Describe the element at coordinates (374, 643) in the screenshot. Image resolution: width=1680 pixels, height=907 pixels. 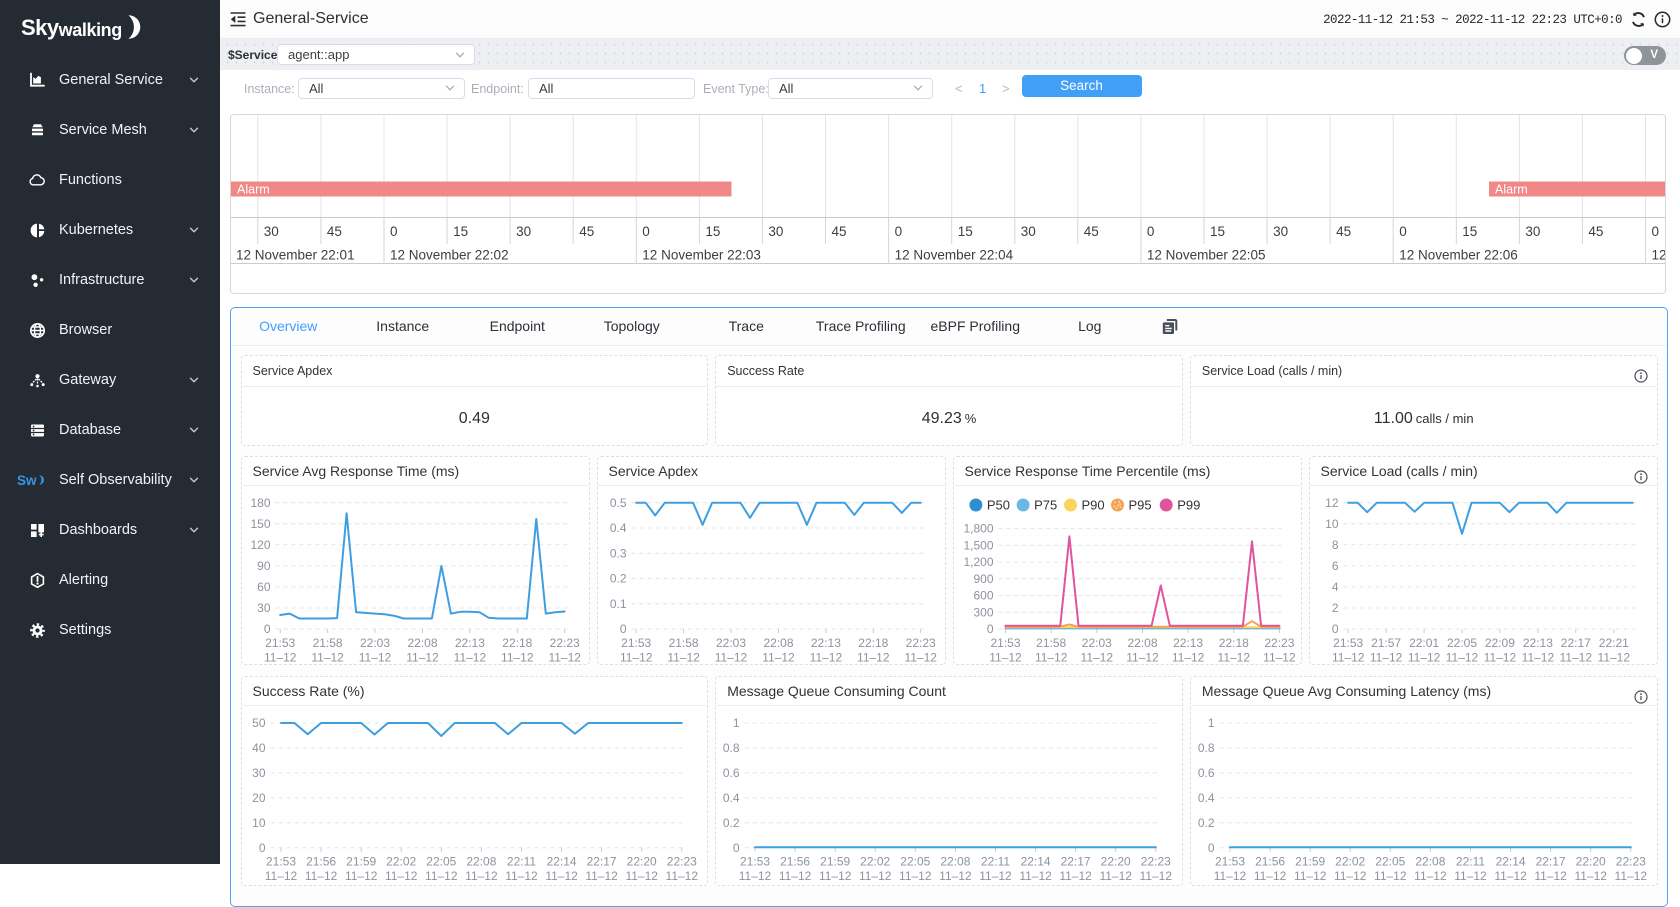
I see `svg-text: 22:03` at that location.